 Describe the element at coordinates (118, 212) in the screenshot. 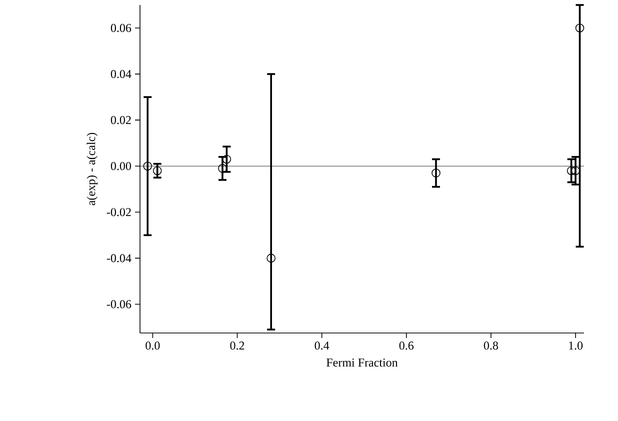

I see `y-tick-label: -0.02` at that location.